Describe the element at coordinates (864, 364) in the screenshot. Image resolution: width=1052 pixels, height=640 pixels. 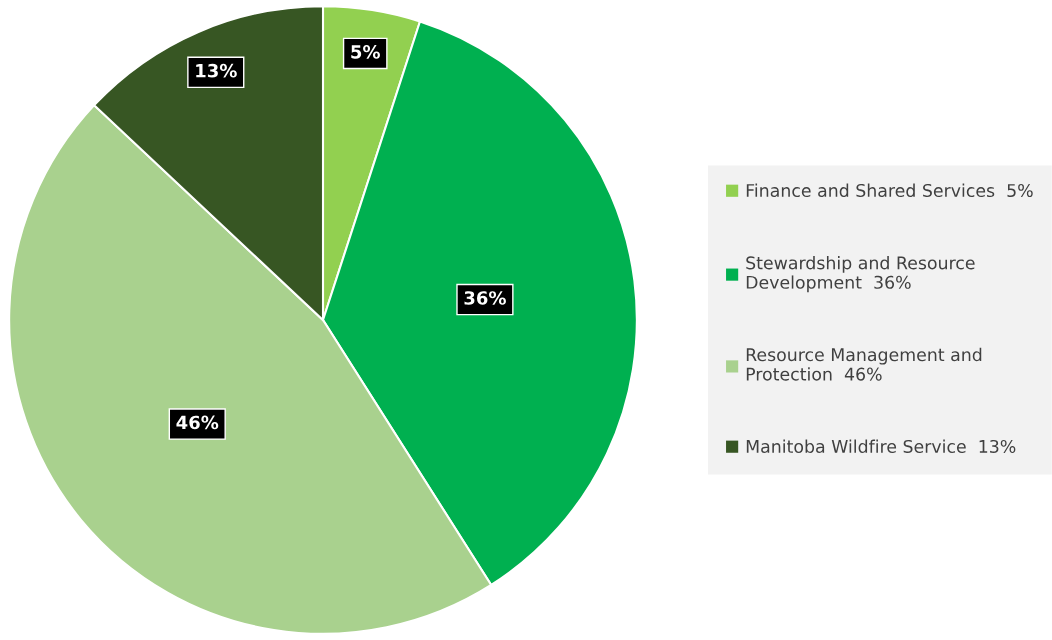
I see `legend-label: Resource Management and Protection 46%` at that location.